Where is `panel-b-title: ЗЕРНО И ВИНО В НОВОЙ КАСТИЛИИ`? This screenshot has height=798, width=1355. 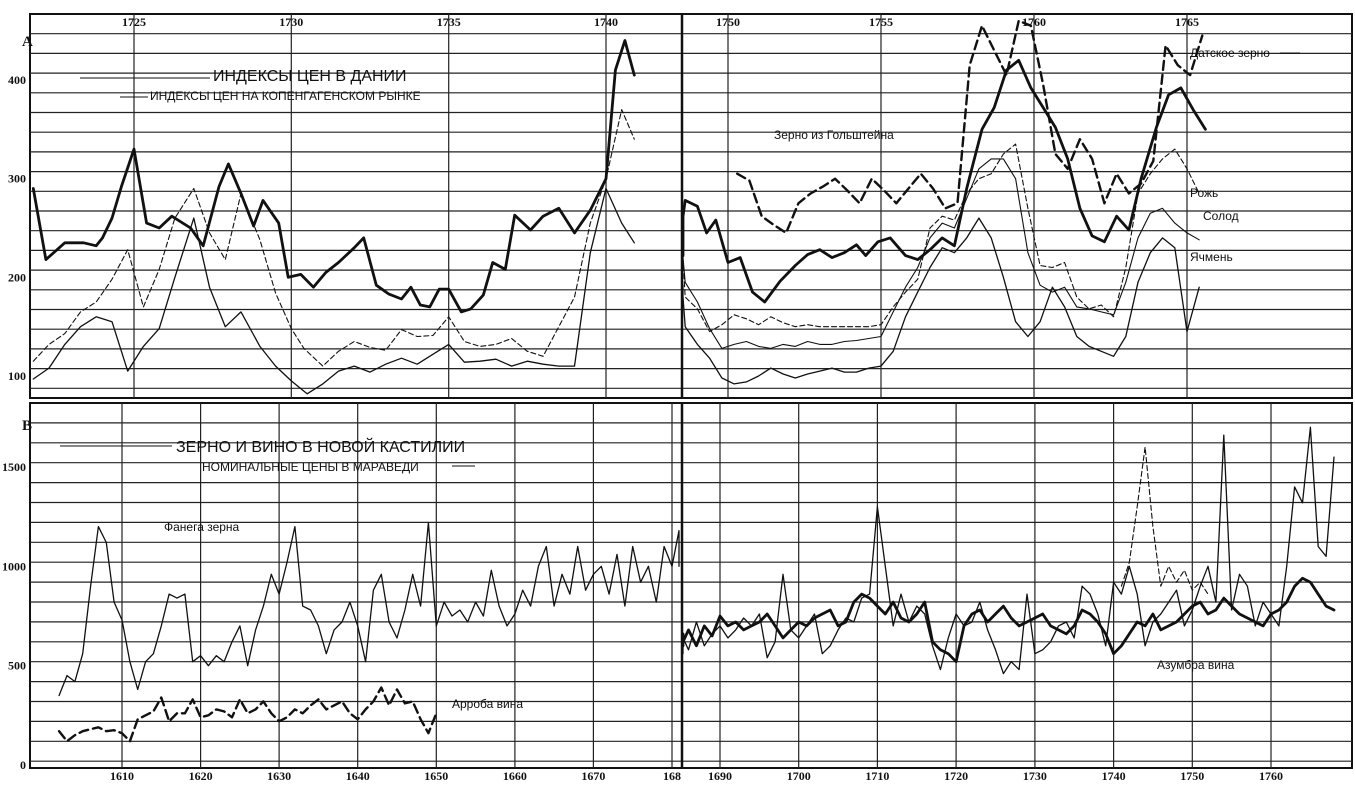
panel-b-title: ЗЕРНО И ВИНО В НОВОЙ КАСТИЛИИ is located at coordinates (320, 446).